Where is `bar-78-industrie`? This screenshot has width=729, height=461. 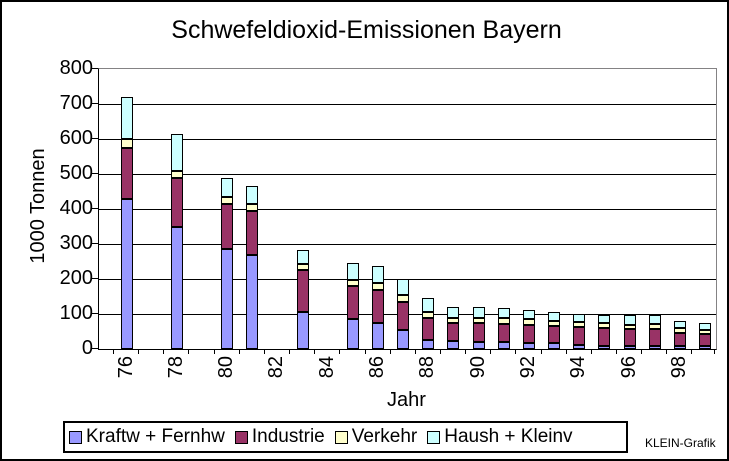 bar-78-industrie is located at coordinates (177, 202).